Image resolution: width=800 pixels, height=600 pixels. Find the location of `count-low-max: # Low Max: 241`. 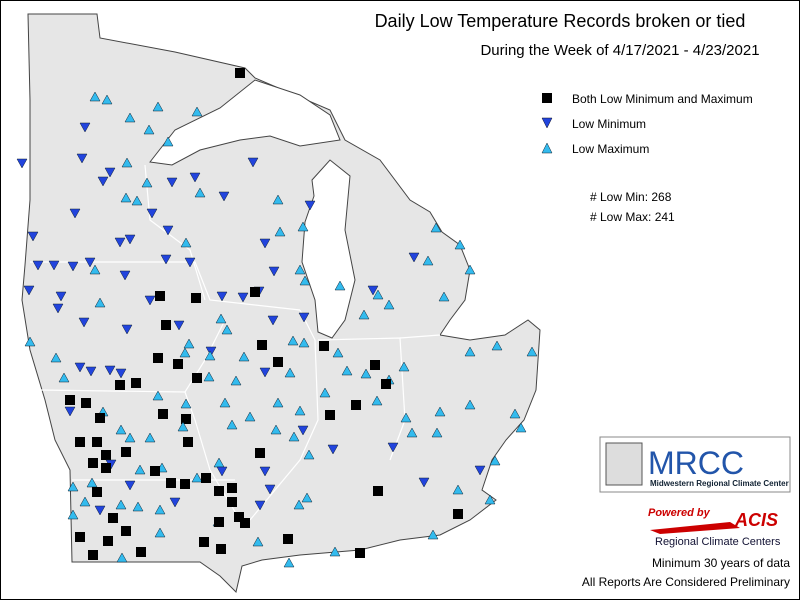

count-low-max: # Low Max: 241 is located at coordinates (632, 217).